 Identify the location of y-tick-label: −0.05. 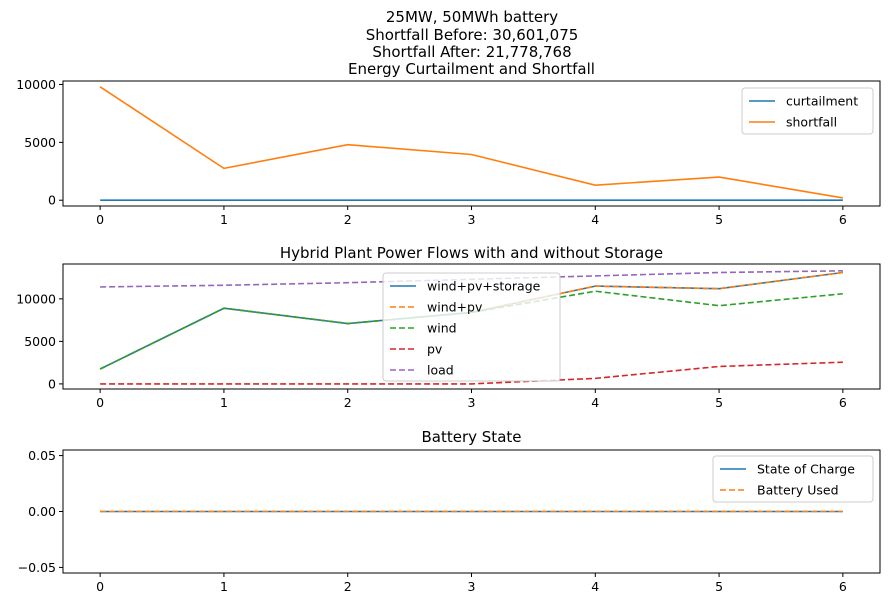
(37, 567).